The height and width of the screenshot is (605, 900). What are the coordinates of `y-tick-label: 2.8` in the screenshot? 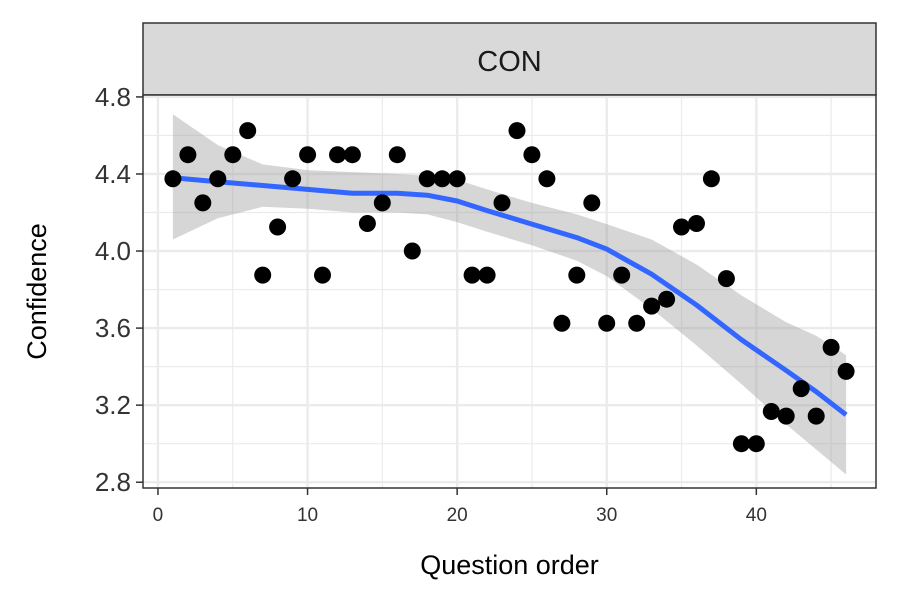 It's located at (113, 482).